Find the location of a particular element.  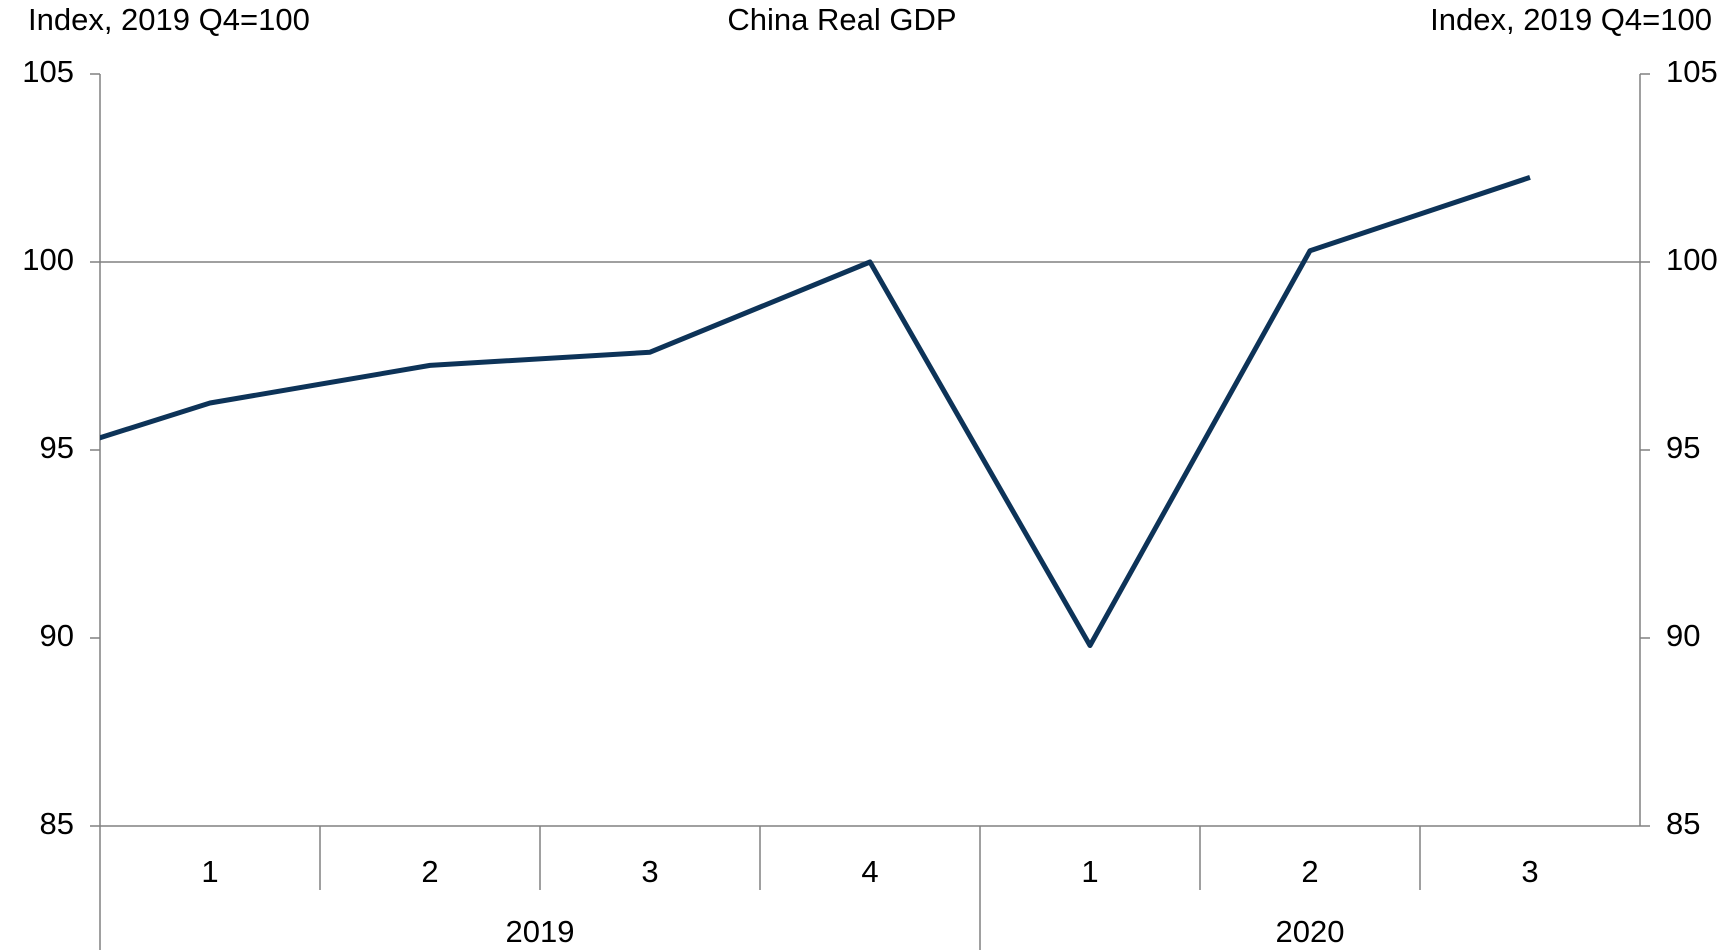

y-tick-label: 100 is located at coordinates (48, 259).